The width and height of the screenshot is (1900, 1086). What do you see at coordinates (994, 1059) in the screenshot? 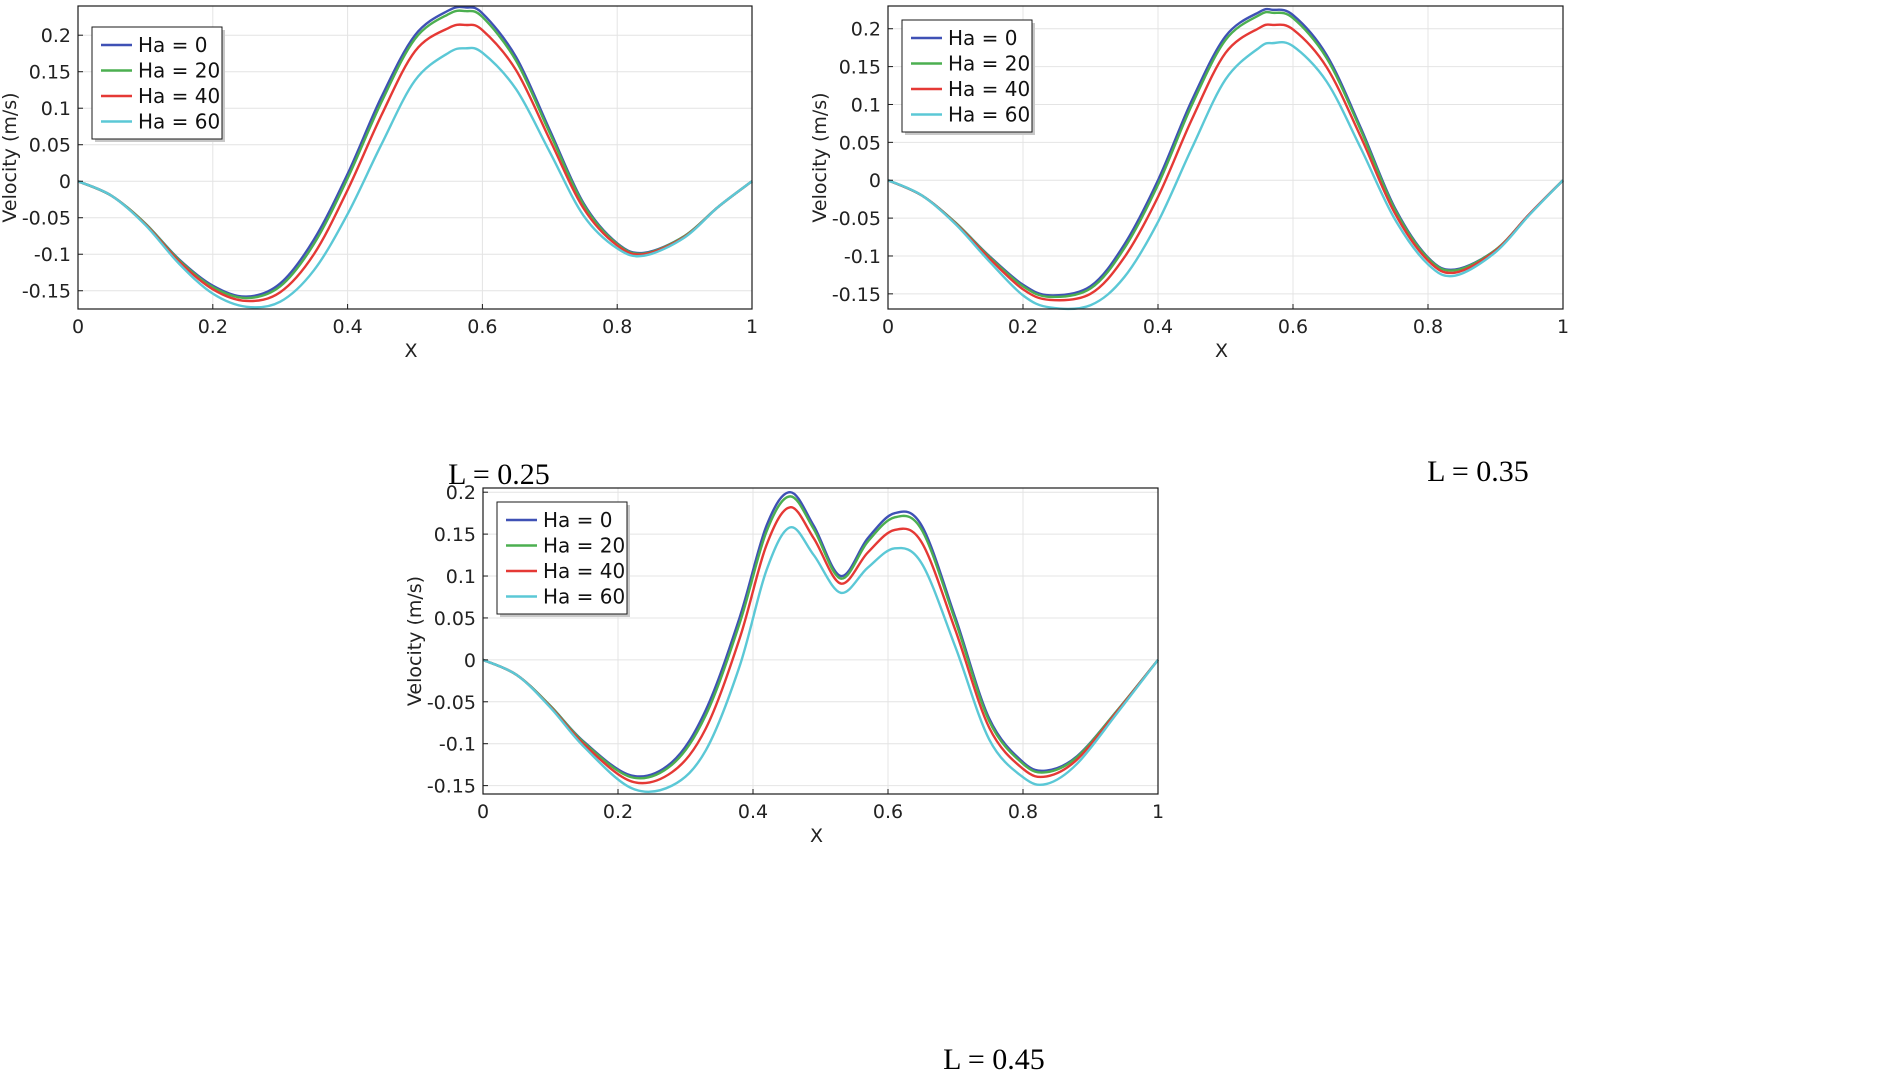
I see `caption-l045: L = 0.45` at bounding box center [994, 1059].